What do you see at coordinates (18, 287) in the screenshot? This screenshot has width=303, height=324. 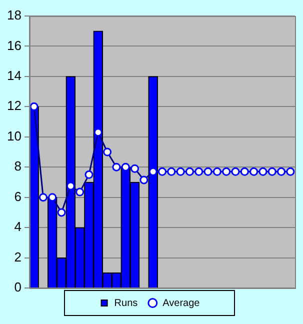 I see `y-tick-label: 0` at bounding box center [18, 287].